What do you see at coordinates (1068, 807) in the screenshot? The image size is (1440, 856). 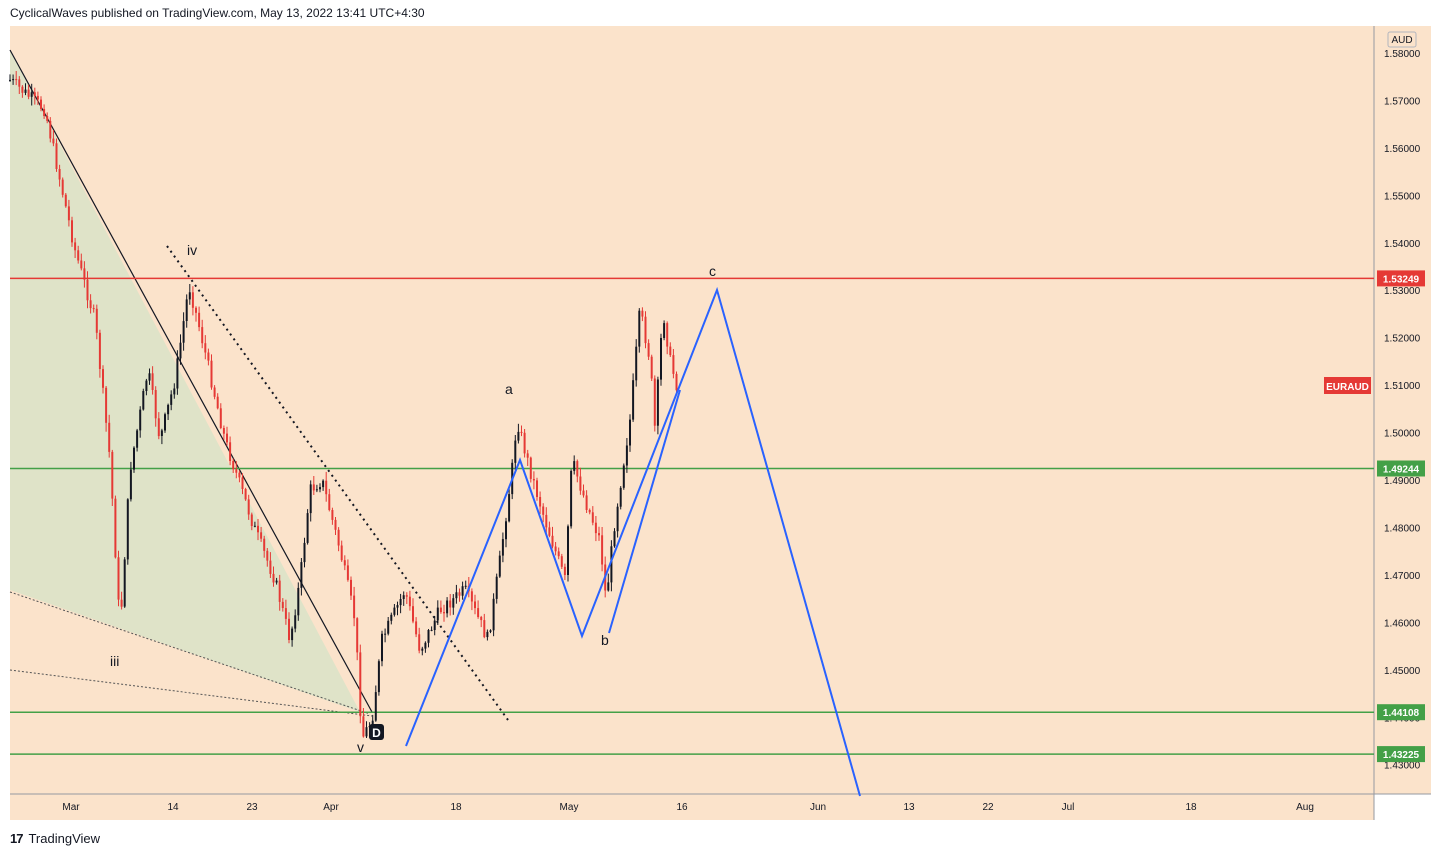 I see `x-tick-10: Jul` at bounding box center [1068, 807].